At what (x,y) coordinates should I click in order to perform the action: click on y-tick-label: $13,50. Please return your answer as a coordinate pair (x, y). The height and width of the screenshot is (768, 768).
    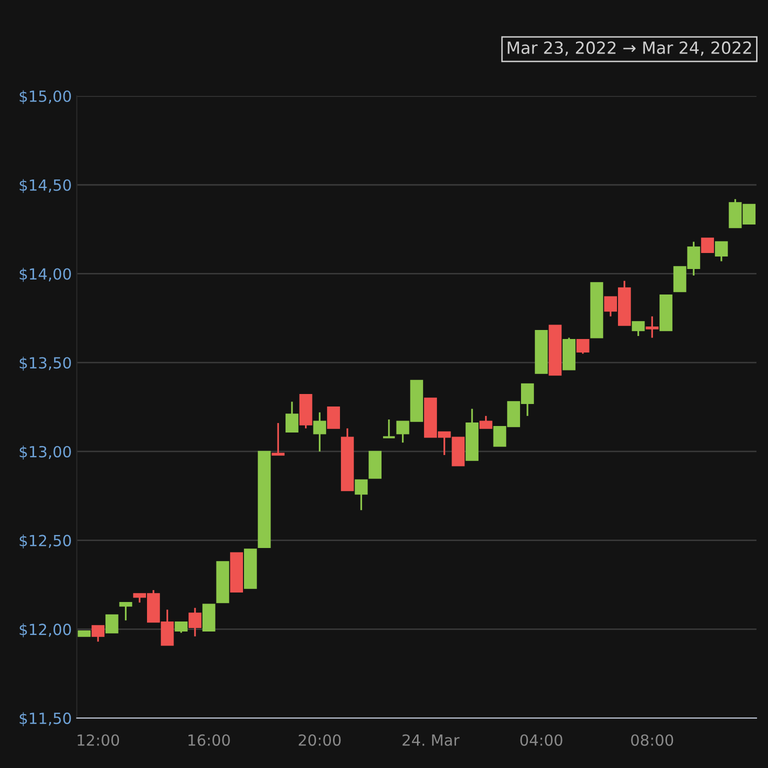
    Looking at the image, I should click on (45, 363).